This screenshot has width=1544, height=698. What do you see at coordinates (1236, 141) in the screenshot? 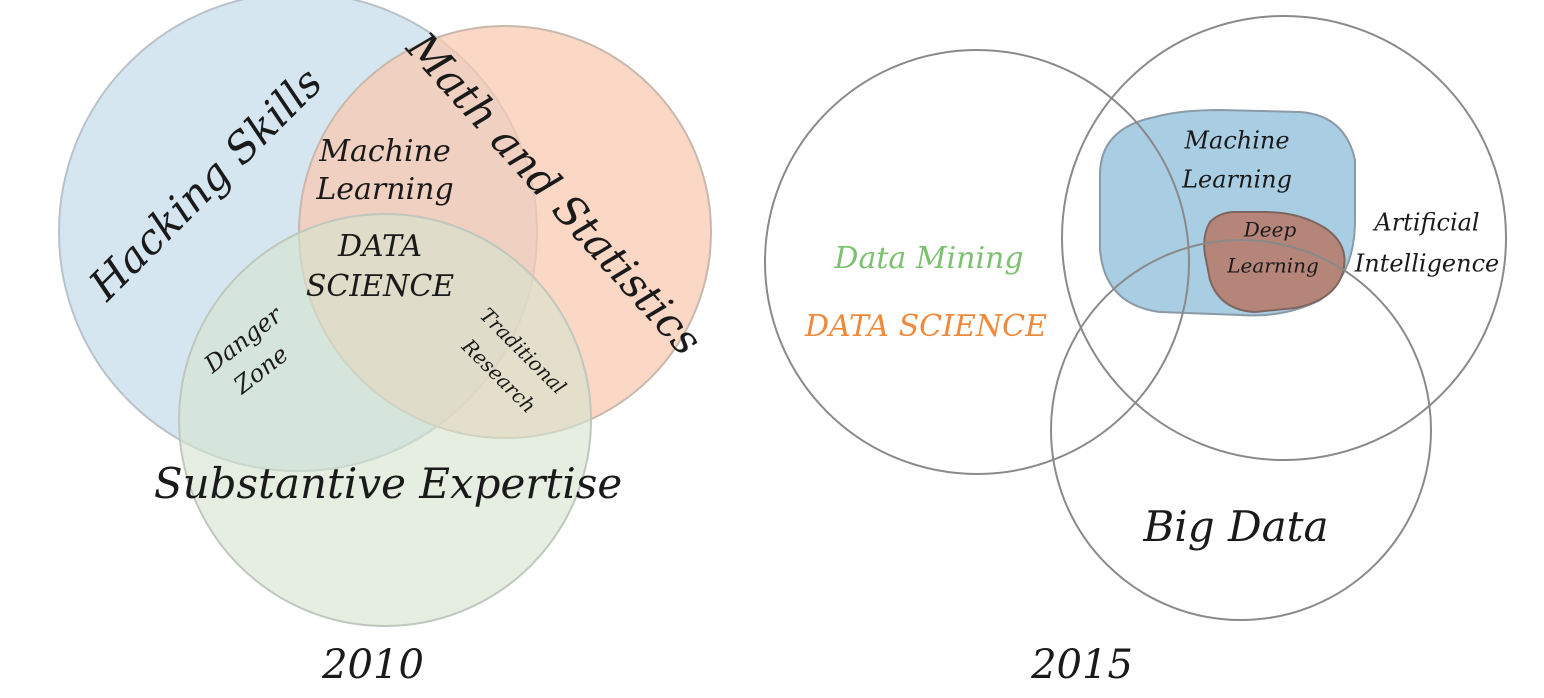
I see `label-machine-learning-2015-line1: Machine` at bounding box center [1236, 141].